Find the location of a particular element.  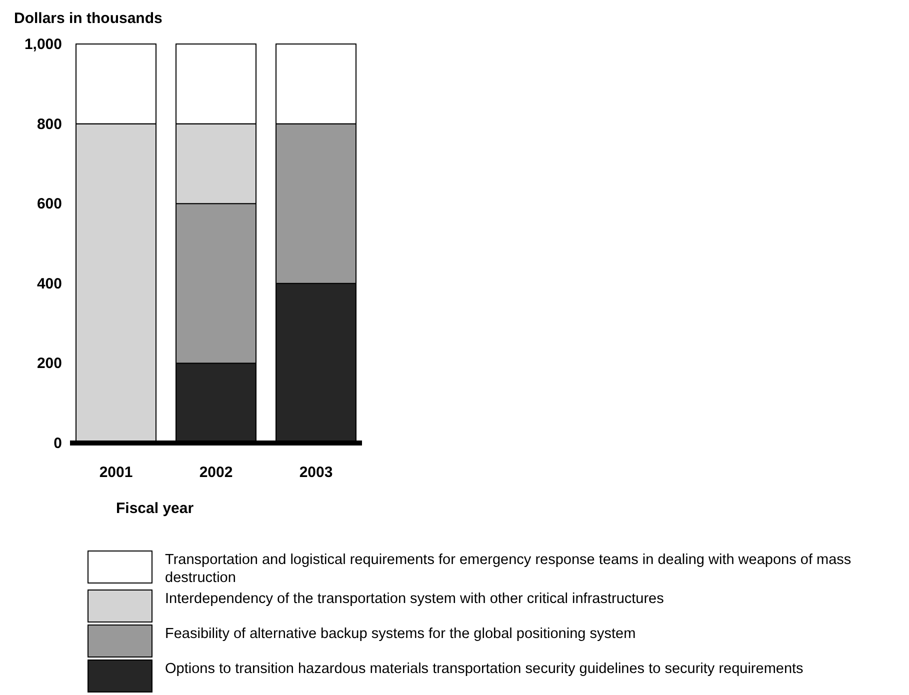

x-tick-label: 2001 is located at coordinates (116, 472).